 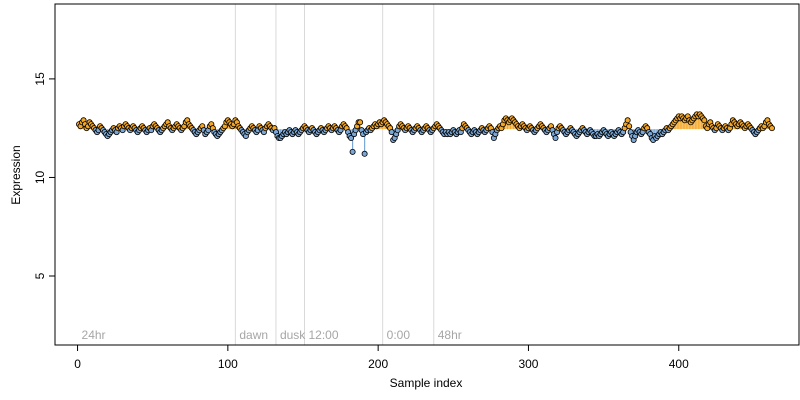 I want to click on phase-label: 24hr, so click(x=94, y=335).